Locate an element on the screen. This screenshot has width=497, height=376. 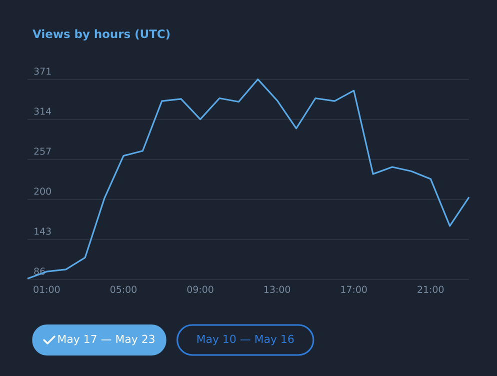
x-tick-label: 13:00 is located at coordinates (277, 289).